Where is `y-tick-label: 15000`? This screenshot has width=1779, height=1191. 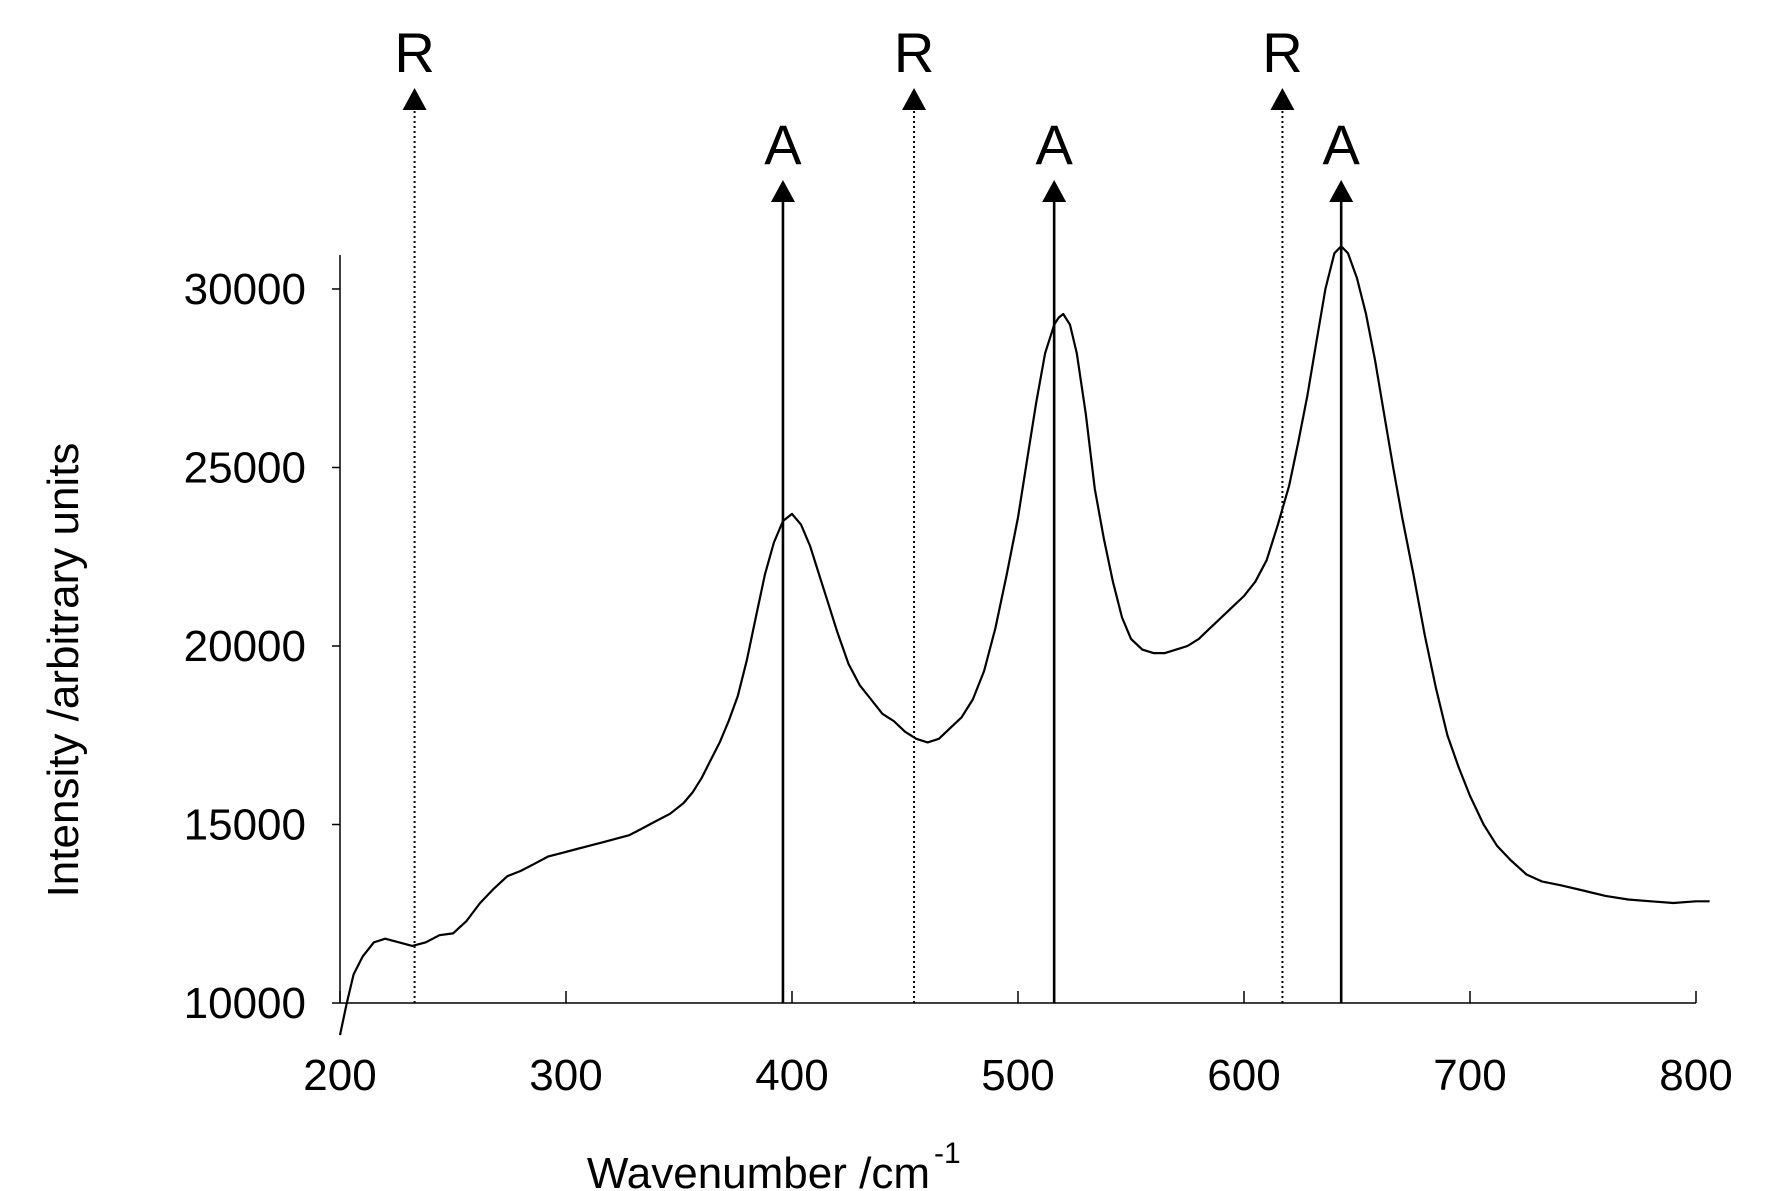
y-tick-label: 15000 is located at coordinates (245, 825).